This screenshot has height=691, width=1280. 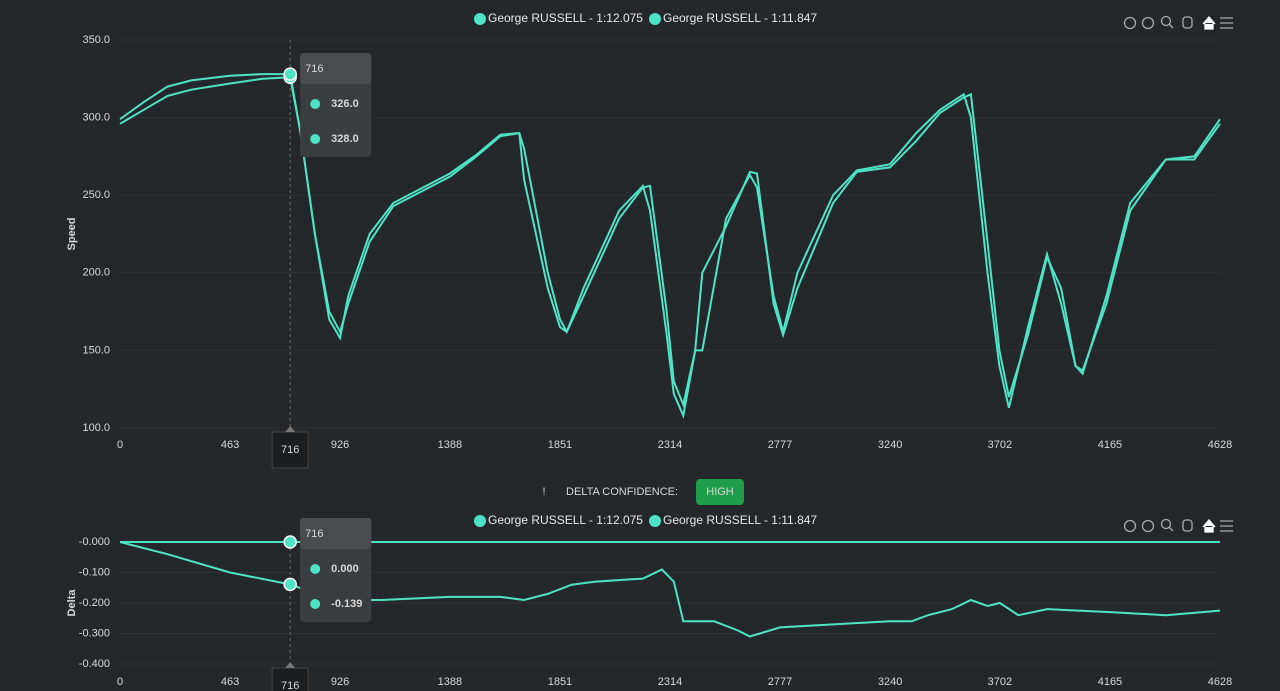 I want to click on y-tick-label: 250.0, so click(x=96, y=195).